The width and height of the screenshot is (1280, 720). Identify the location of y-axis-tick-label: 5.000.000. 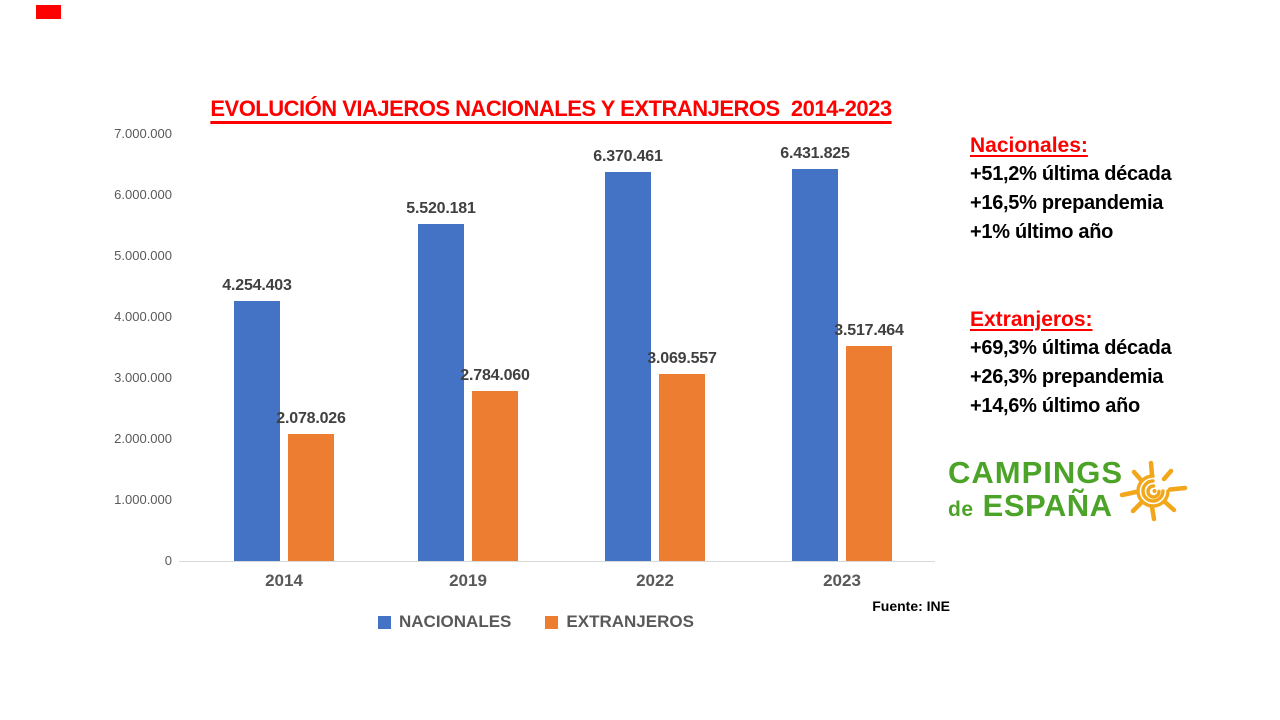
(143, 255).